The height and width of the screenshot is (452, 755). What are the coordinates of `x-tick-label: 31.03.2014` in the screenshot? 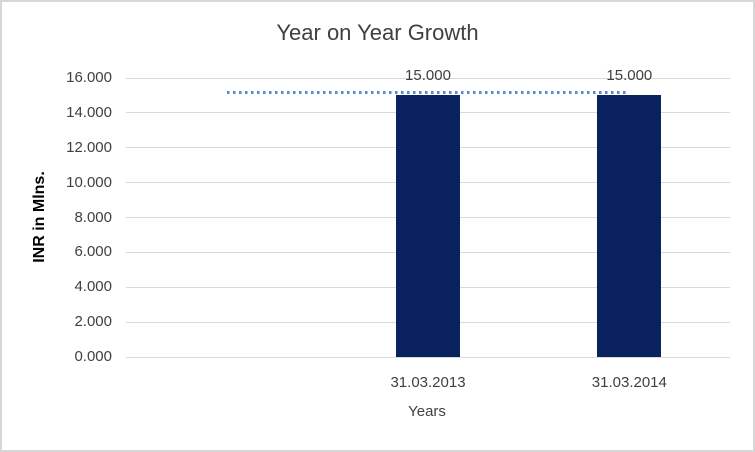 It's located at (629, 382).